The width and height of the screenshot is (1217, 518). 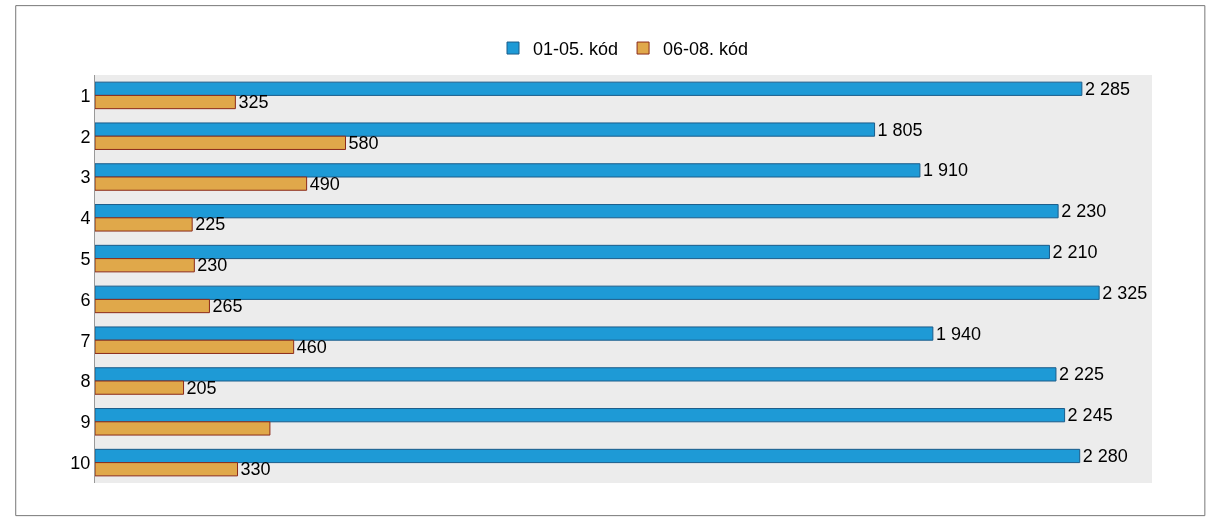 What do you see at coordinates (253, 102) in the screenshot?
I see `data-label: 325` at bounding box center [253, 102].